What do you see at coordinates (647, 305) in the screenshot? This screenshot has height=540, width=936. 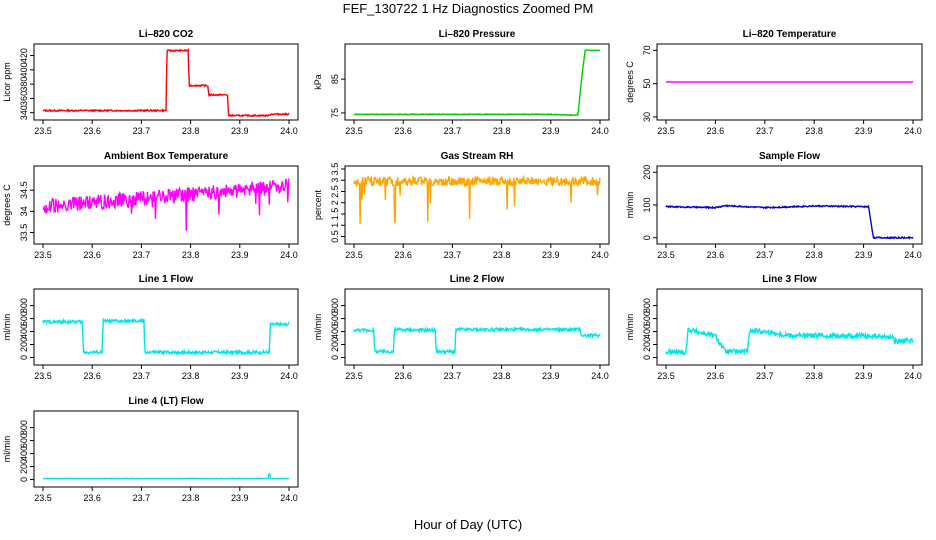 I see `y-tick-label: 800` at bounding box center [647, 305].